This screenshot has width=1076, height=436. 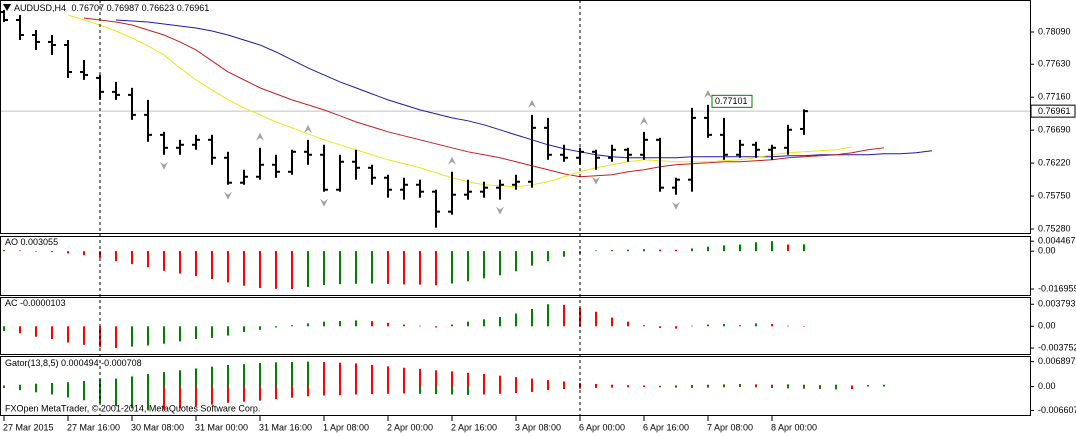 What do you see at coordinates (260, 136) in the screenshot?
I see `fractal-up` at bounding box center [260, 136].